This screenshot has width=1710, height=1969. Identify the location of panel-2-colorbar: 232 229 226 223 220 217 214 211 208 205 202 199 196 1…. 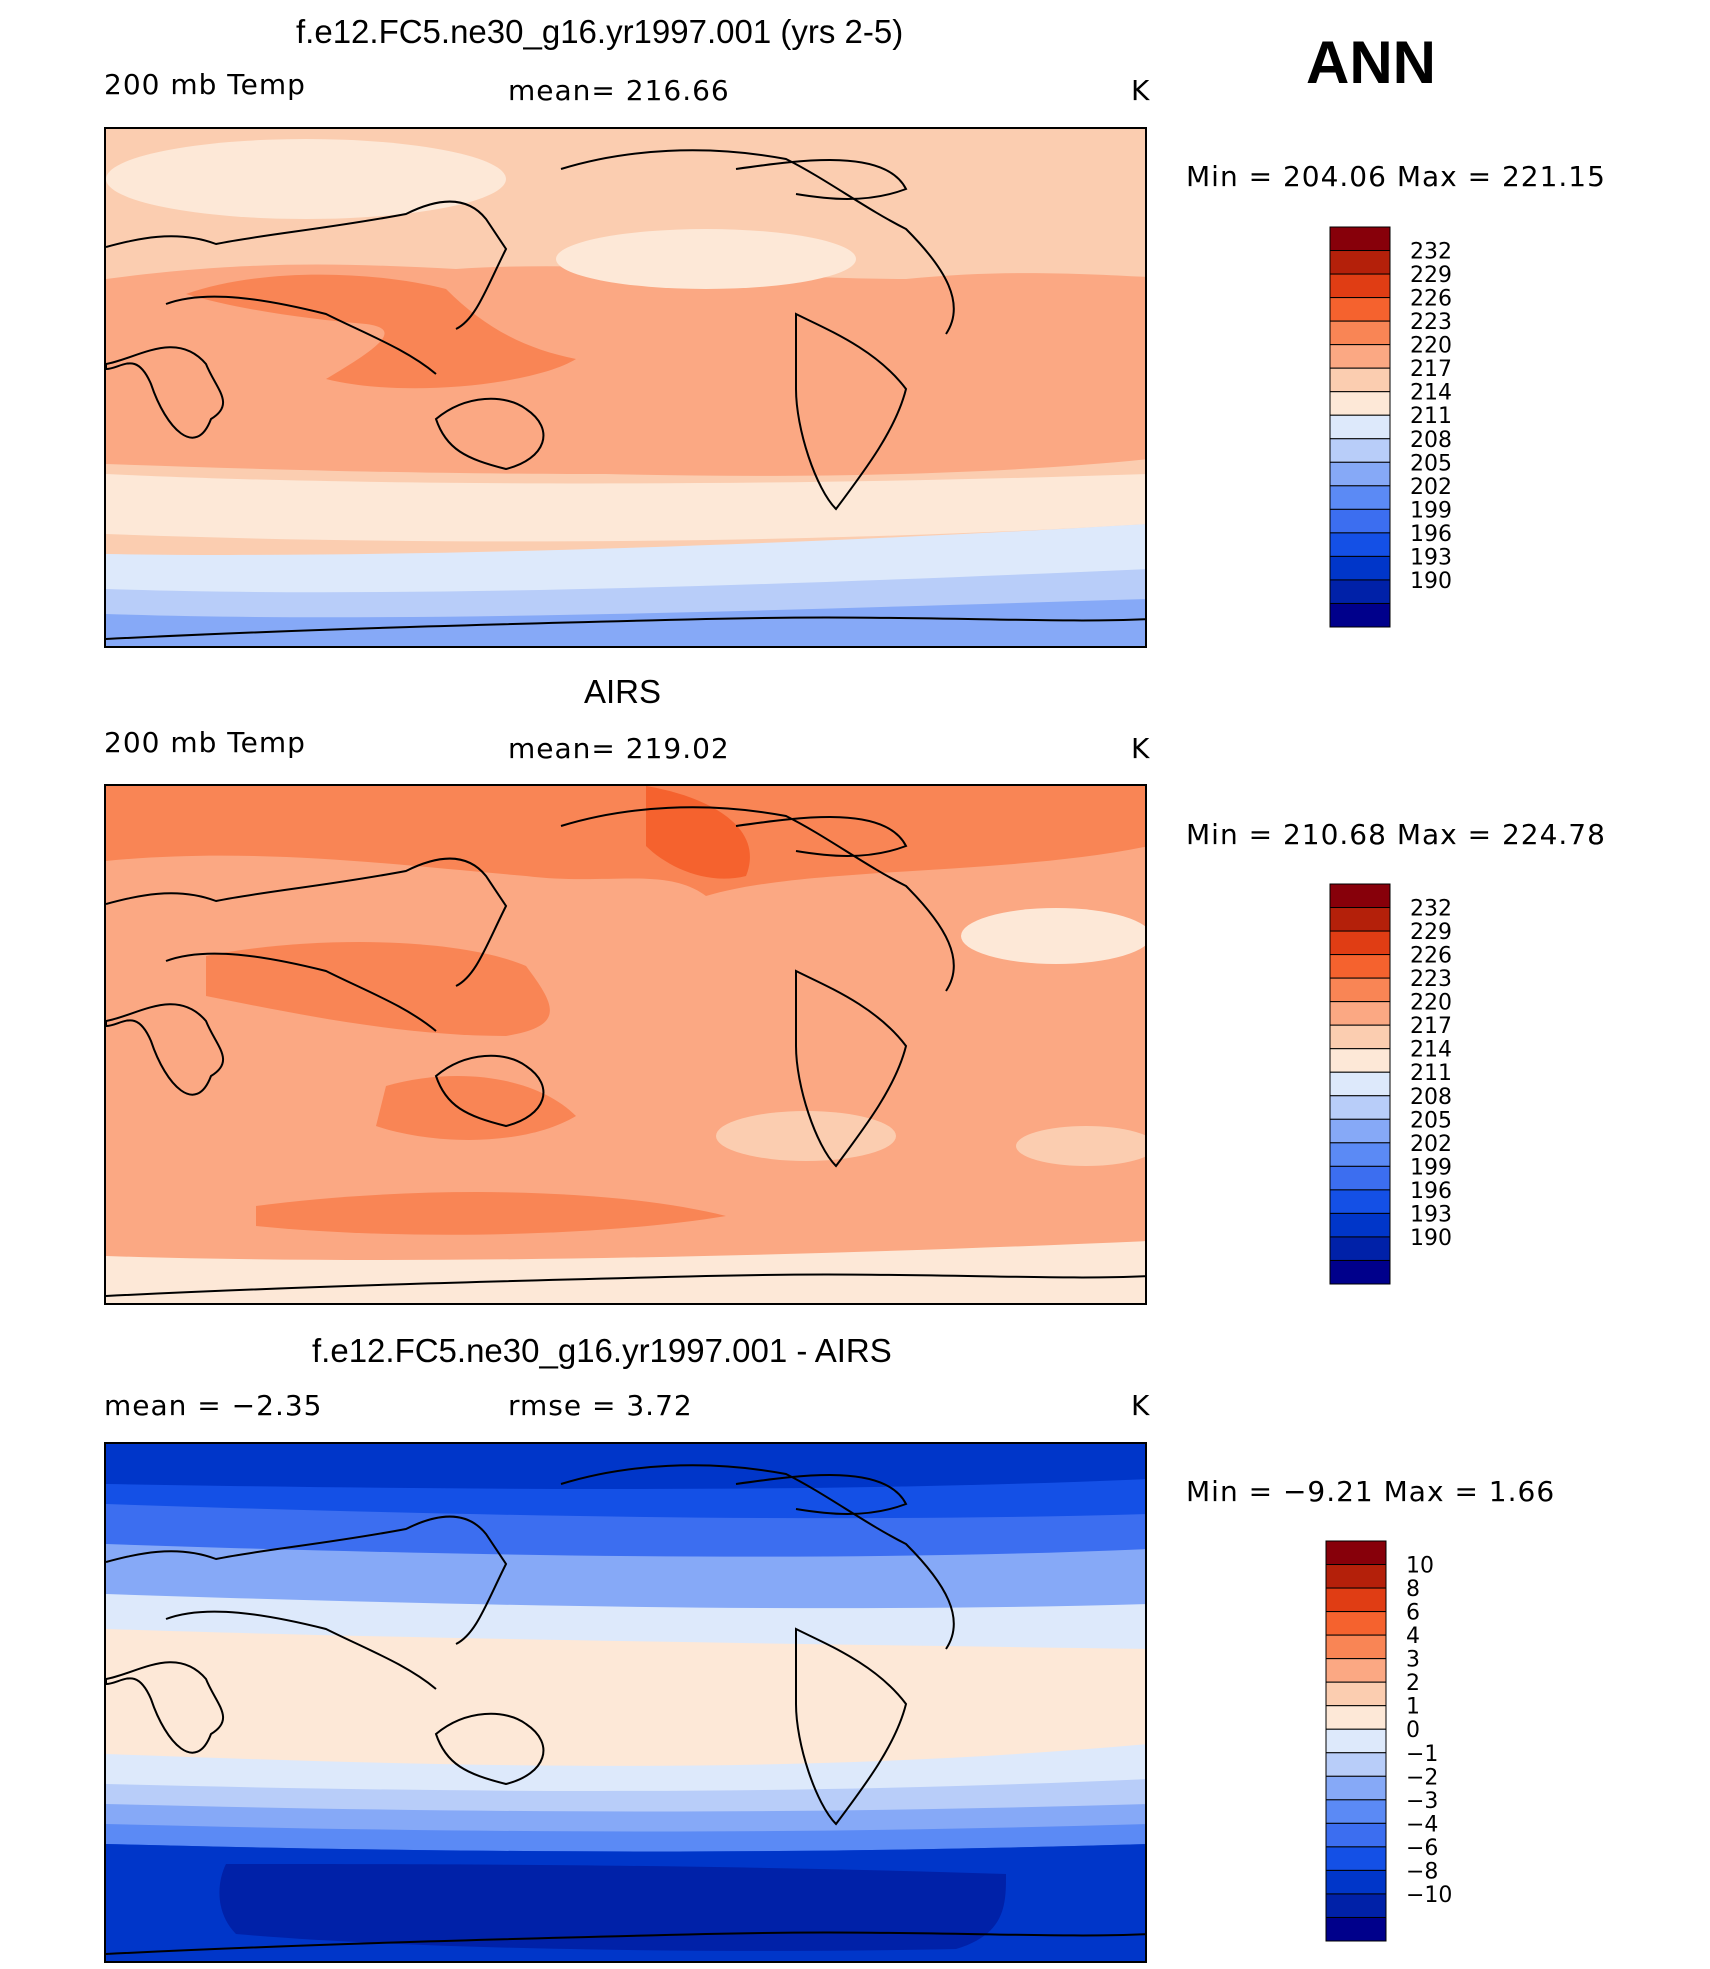
(1409, 1093).